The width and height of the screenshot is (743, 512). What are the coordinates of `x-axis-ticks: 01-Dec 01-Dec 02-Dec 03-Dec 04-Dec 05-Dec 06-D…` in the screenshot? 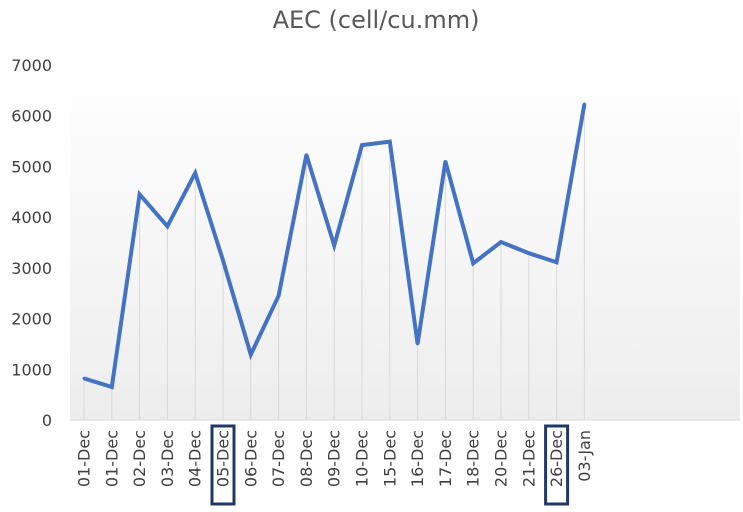 It's located at (334, 458).